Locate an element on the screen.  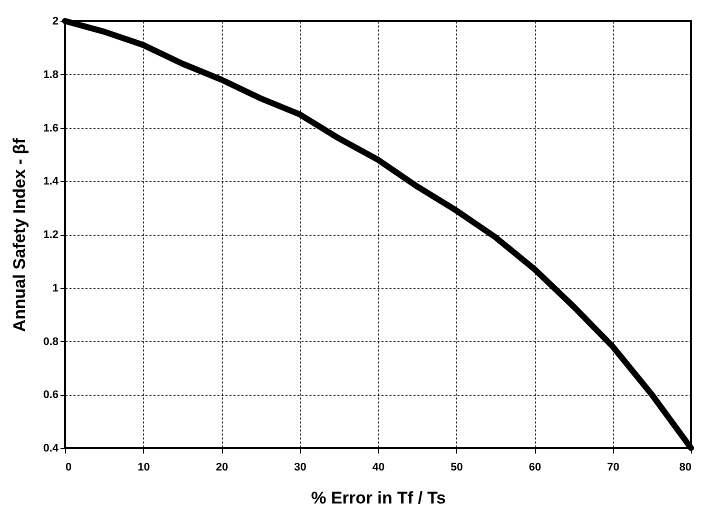
y-tick-label: 1 is located at coordinates (55, 288).